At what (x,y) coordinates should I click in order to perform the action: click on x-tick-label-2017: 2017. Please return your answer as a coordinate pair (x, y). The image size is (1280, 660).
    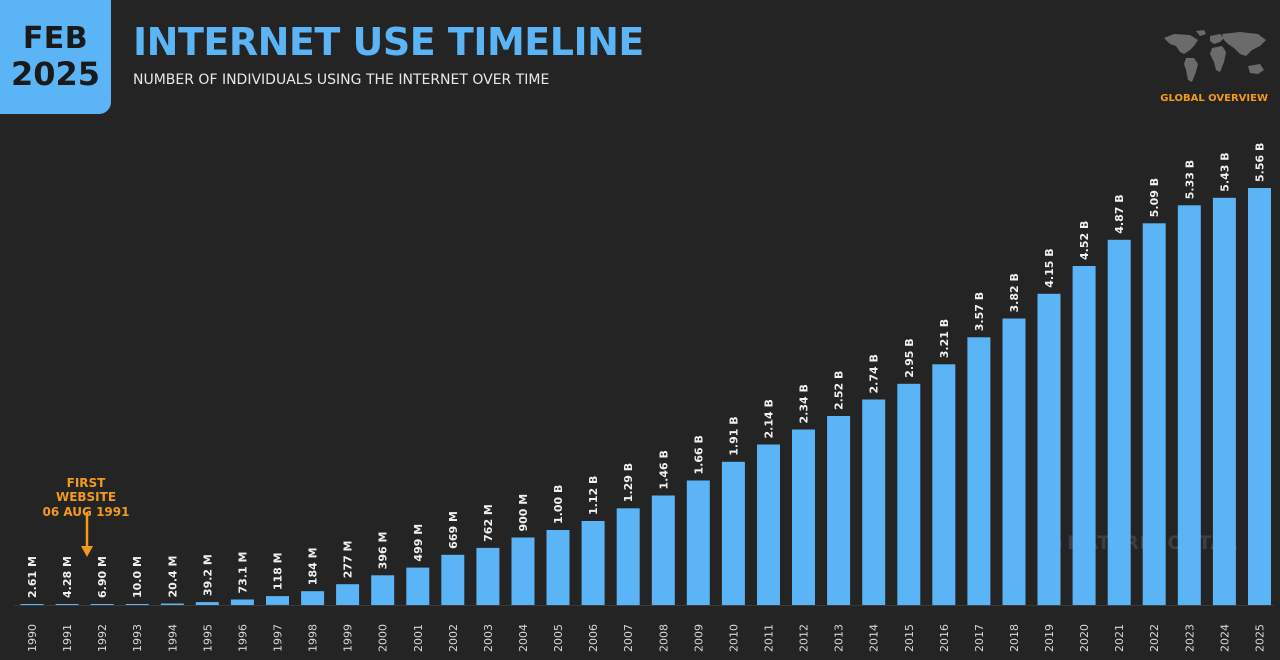
    Looking at the image, I should click on (979, 638).